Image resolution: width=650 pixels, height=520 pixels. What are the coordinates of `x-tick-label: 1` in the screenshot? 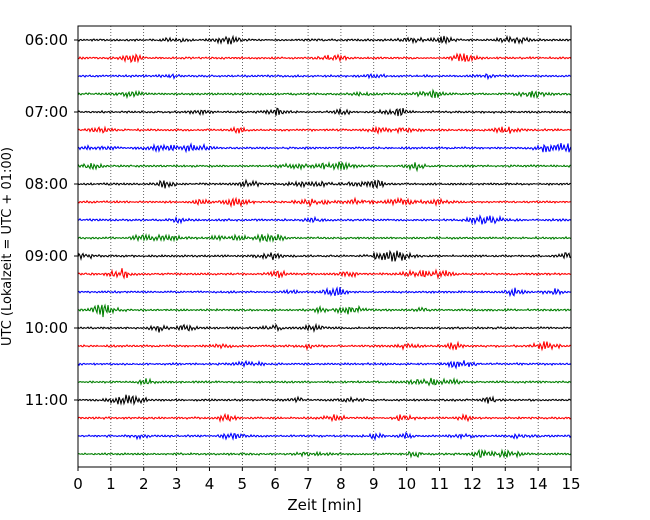 It's located at (111, 484).